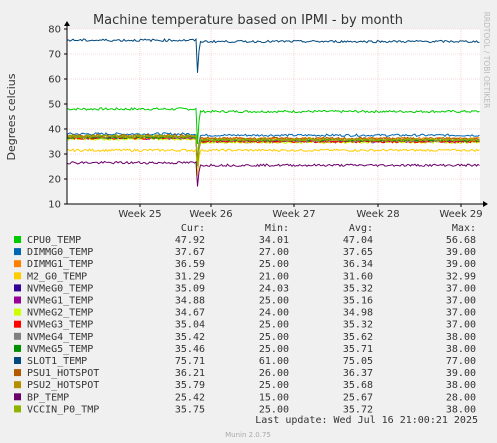 This screenshot has width=497, height=443. I want to click on legend-series-name: M2_G0_TEMP, so click(57, 276).